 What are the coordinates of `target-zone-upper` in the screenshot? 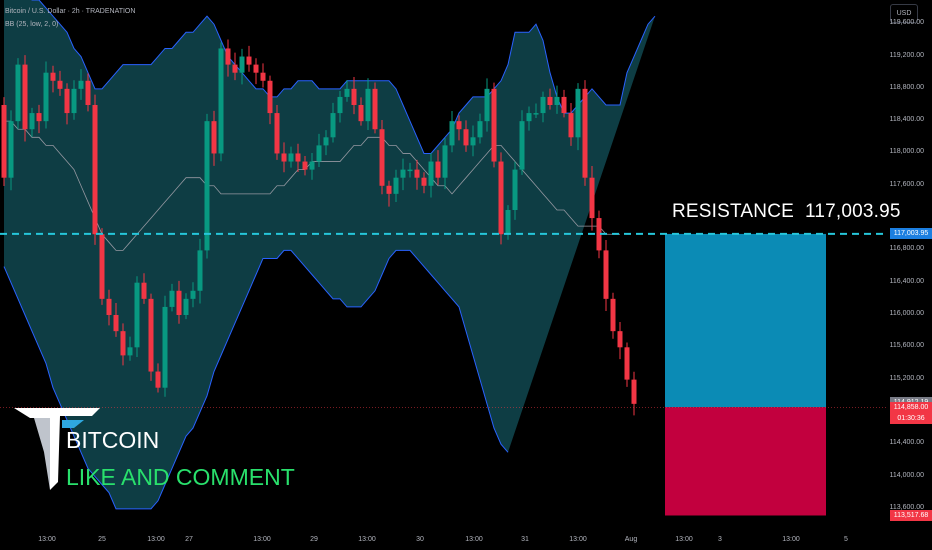 It's located at (745, 320).